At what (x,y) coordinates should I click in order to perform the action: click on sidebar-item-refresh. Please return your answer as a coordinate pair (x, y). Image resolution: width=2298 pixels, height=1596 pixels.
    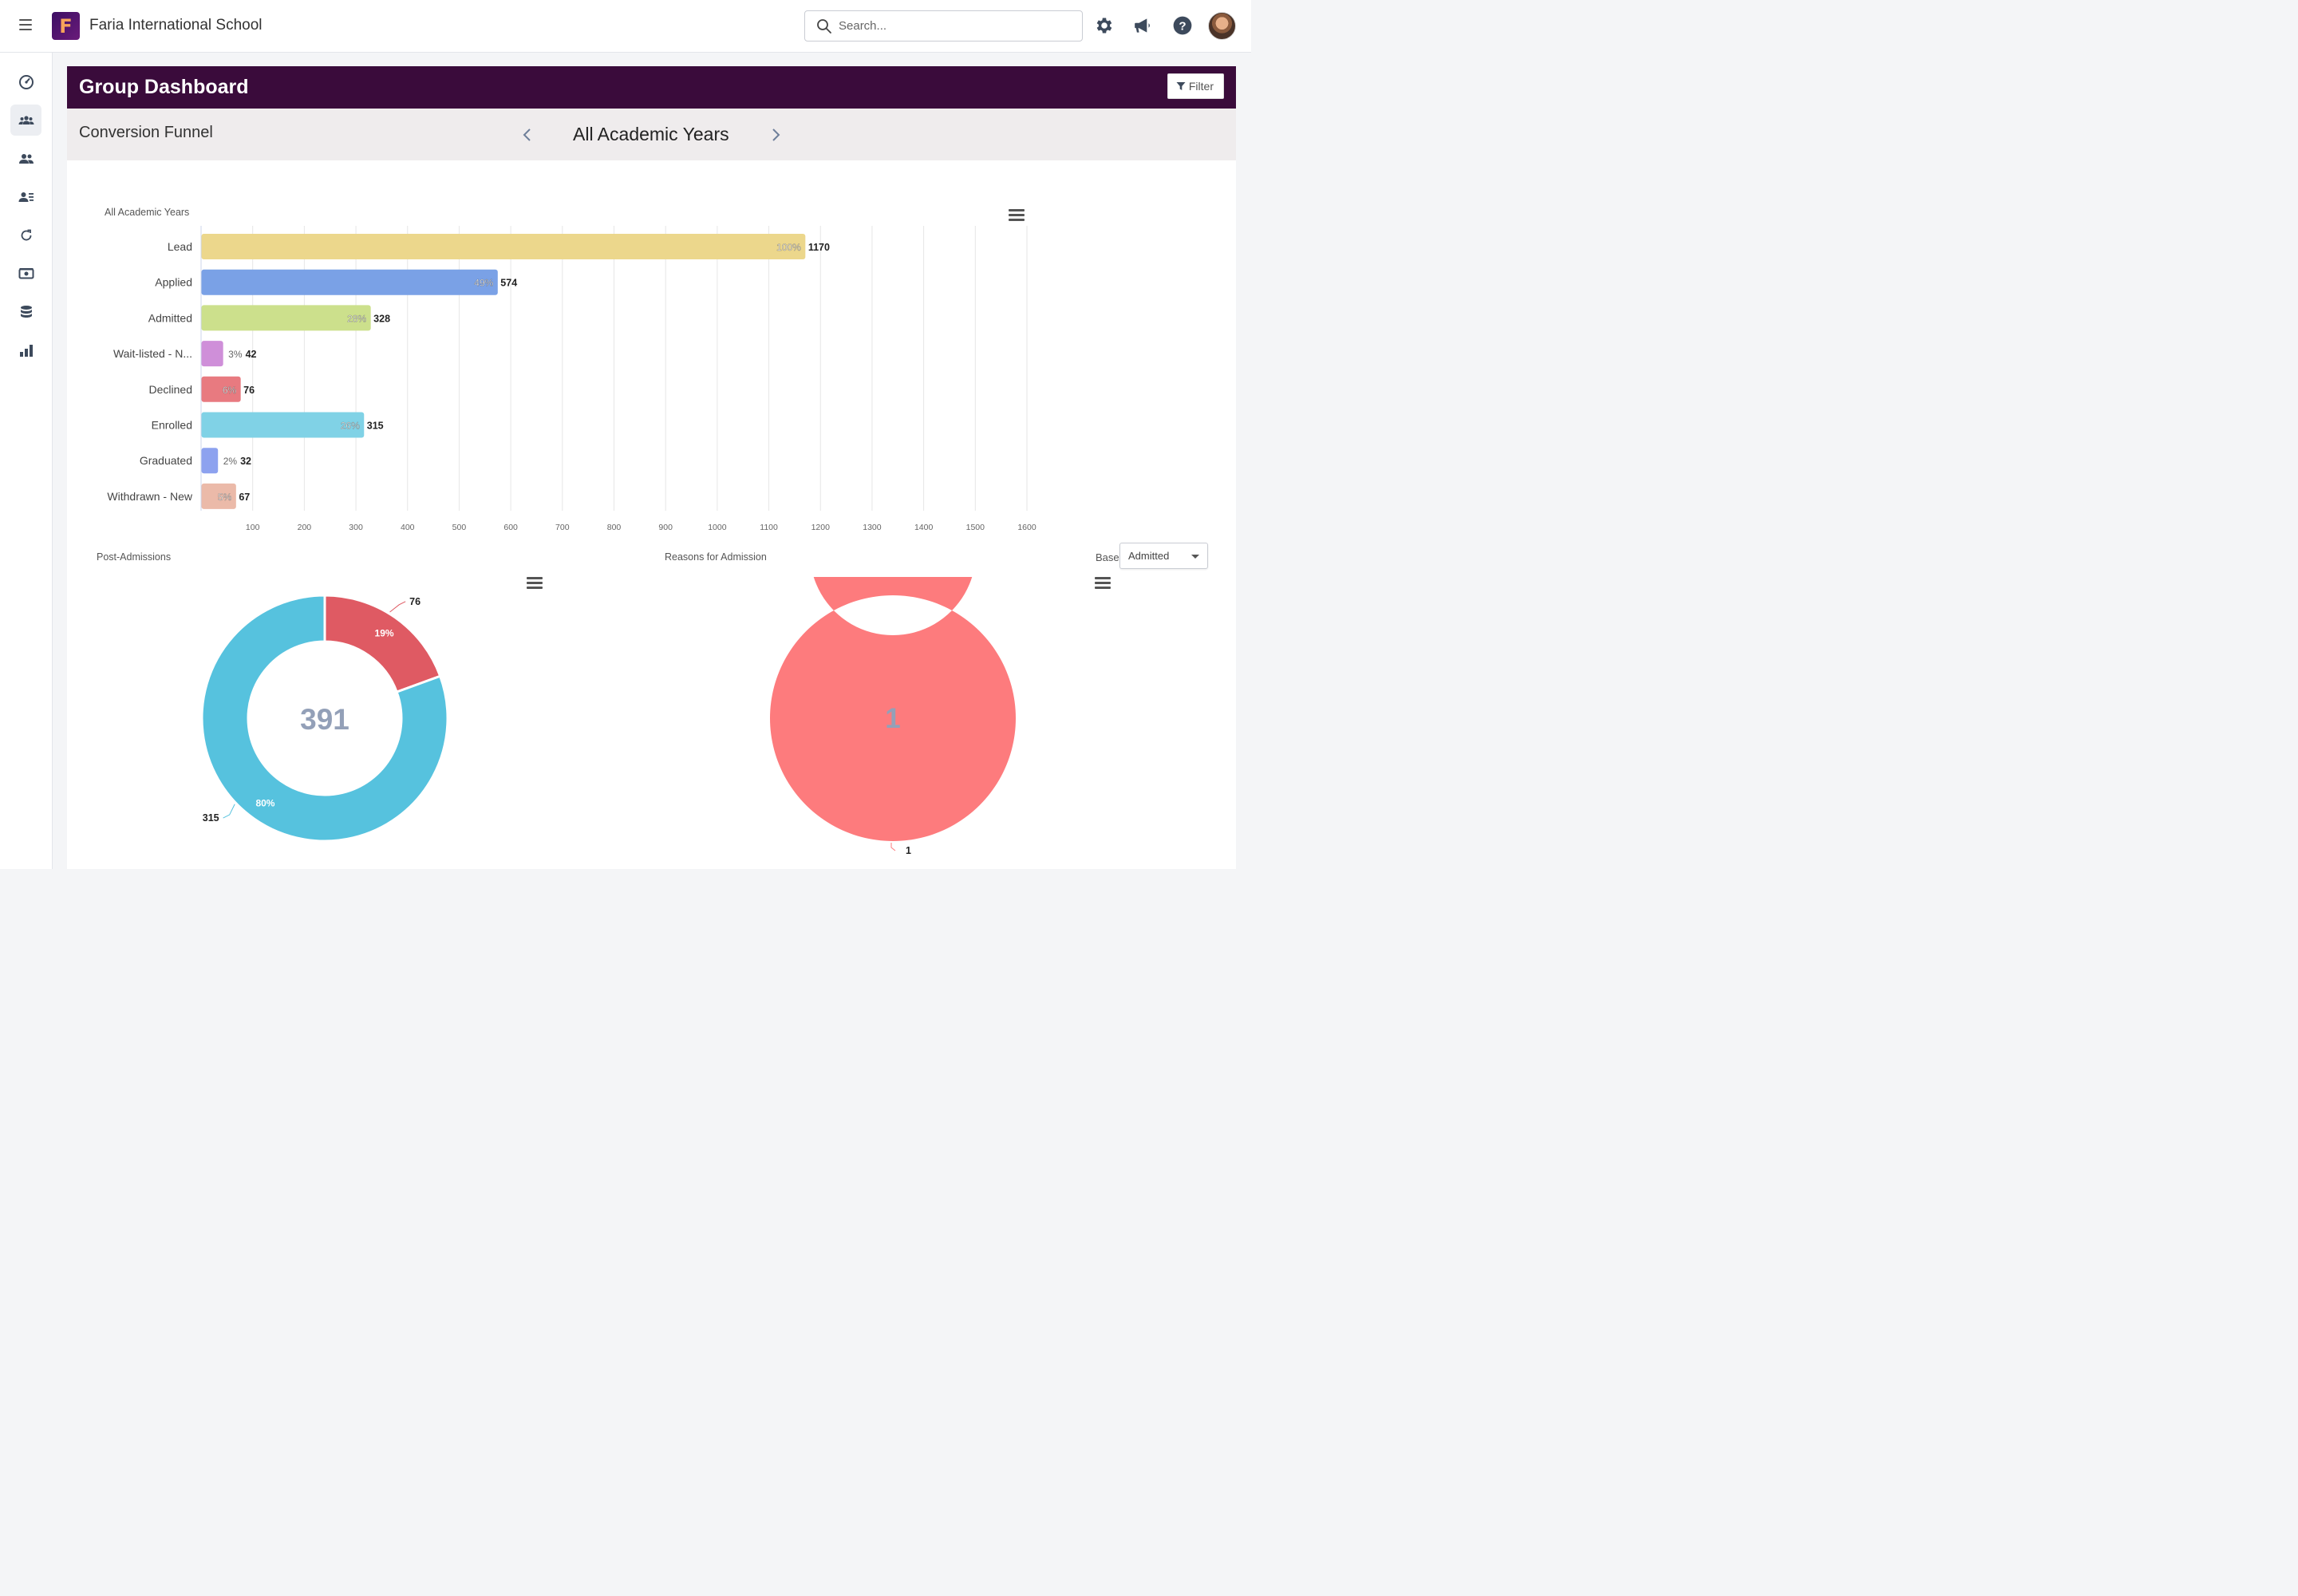
    Looking at the image, I should click on (26, 235).